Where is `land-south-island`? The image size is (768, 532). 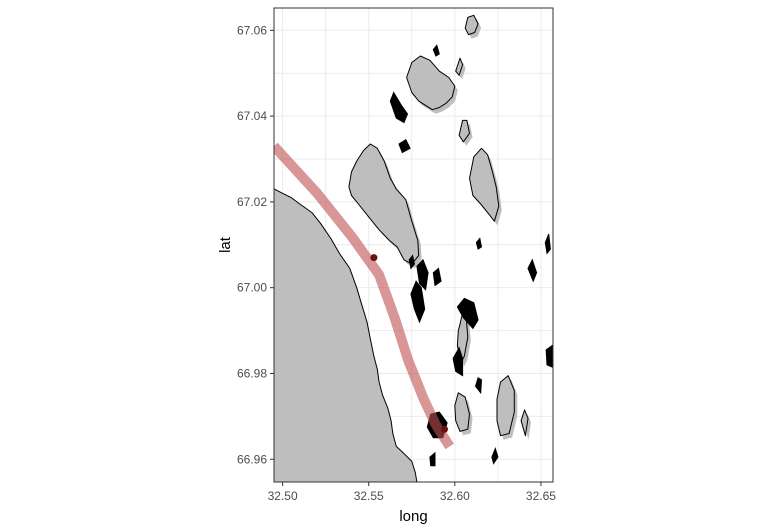
land-south-island is located at coordinates (462, 412).